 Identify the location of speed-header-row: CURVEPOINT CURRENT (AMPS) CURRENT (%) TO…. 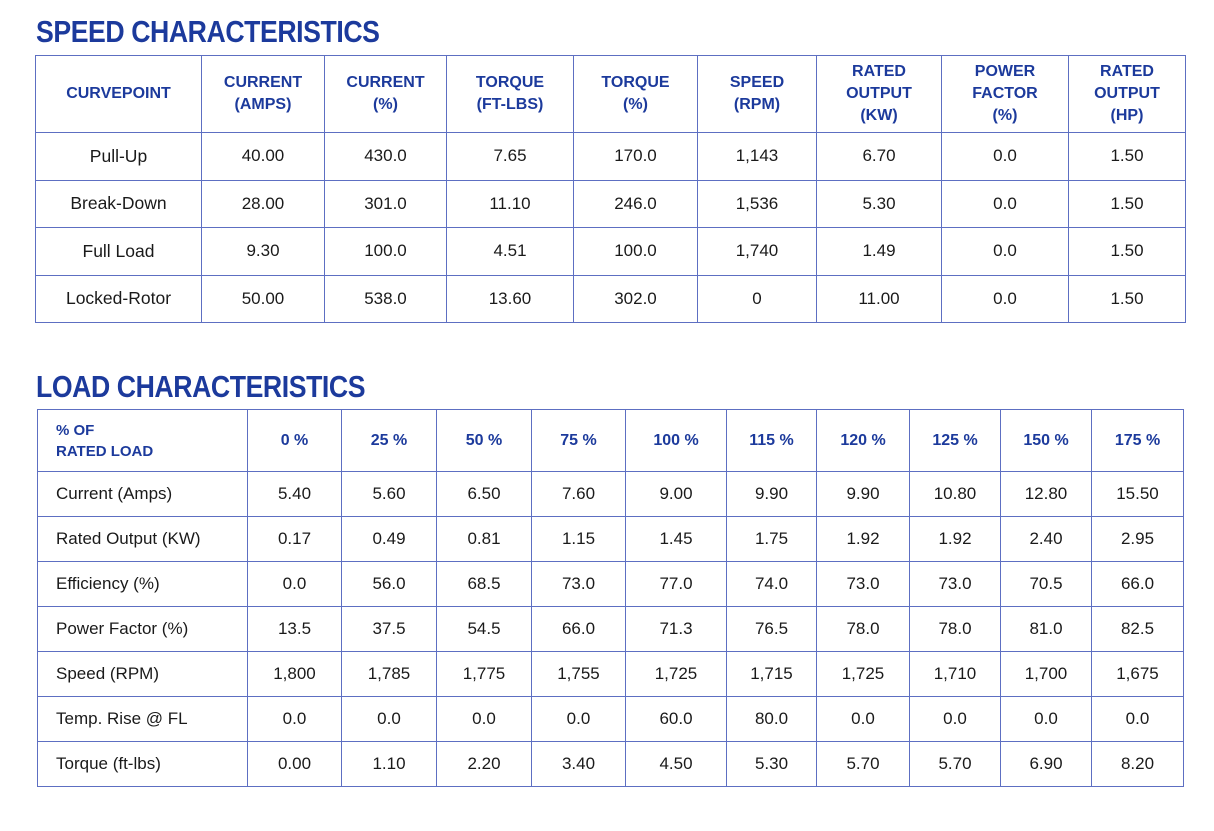
(610, 94).